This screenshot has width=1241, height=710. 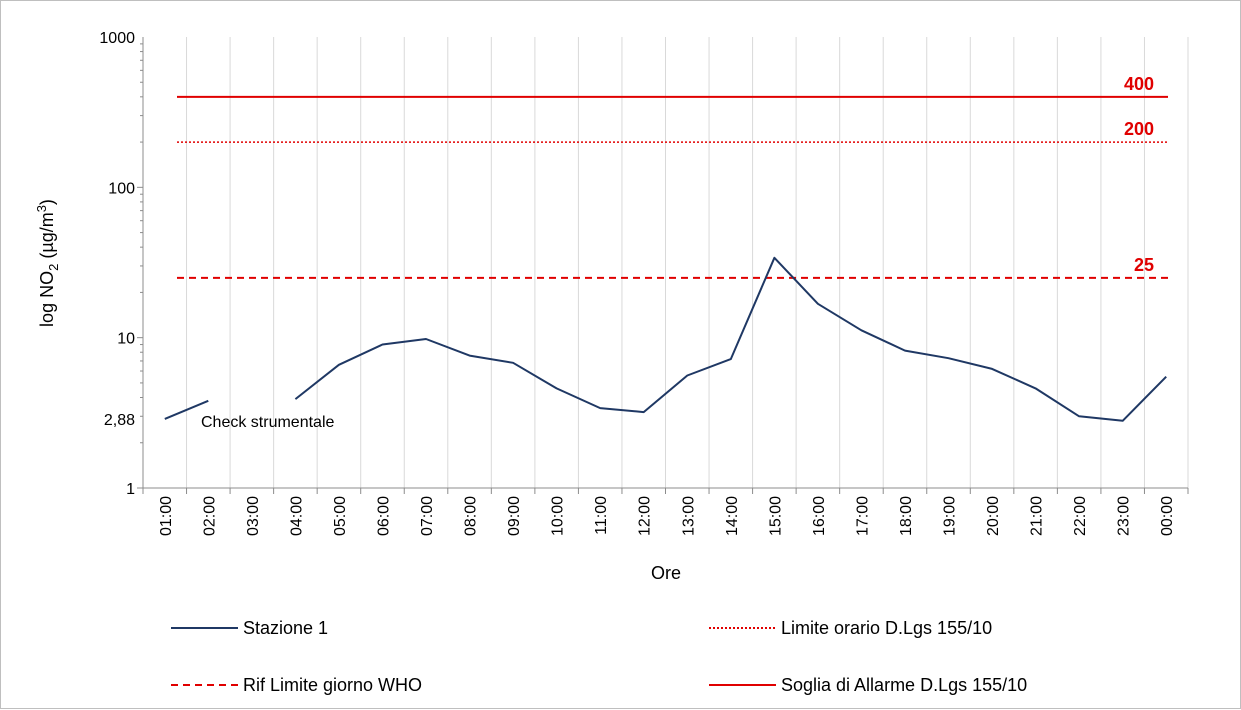 What do you see at coordinates (732, 516) in the screenshot?
I see `x-tick-label-1400: 14:00` at bounding box center [732, 516].